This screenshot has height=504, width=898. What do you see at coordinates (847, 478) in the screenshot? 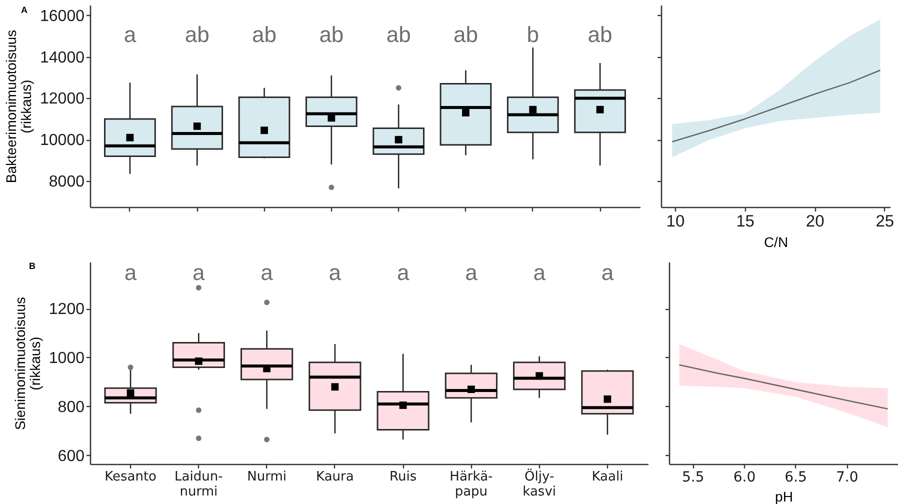
I see `x-tick-label: 7.0` at bounding box center [847, 478].